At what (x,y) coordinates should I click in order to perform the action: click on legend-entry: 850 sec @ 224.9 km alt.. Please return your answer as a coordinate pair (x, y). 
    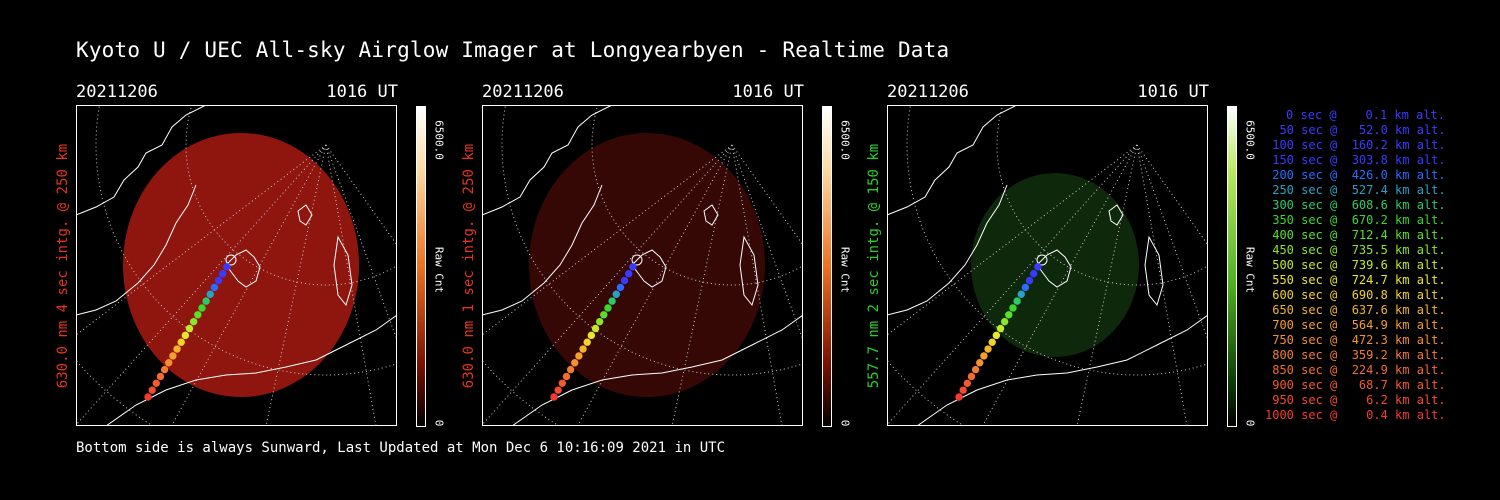
    Looking at the image, I should click on (1355, 370).